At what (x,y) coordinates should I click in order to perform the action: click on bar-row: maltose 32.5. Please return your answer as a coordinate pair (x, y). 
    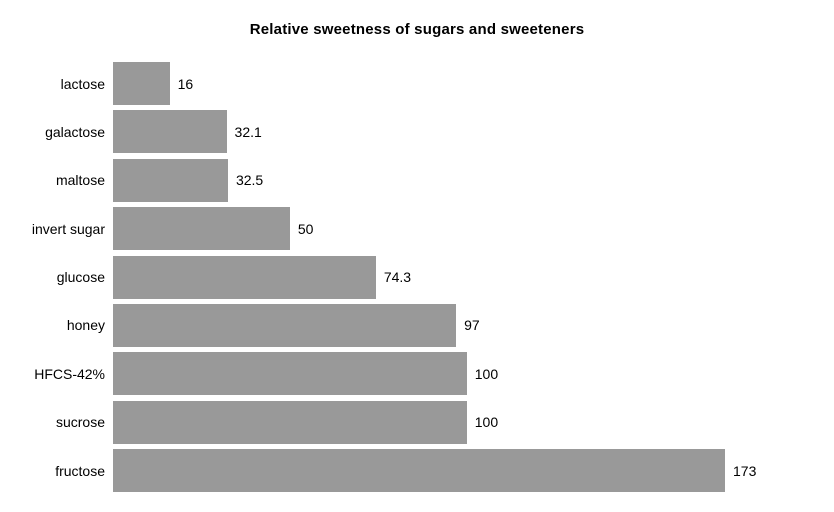
    Looking at the image, I should click on (417, 180).